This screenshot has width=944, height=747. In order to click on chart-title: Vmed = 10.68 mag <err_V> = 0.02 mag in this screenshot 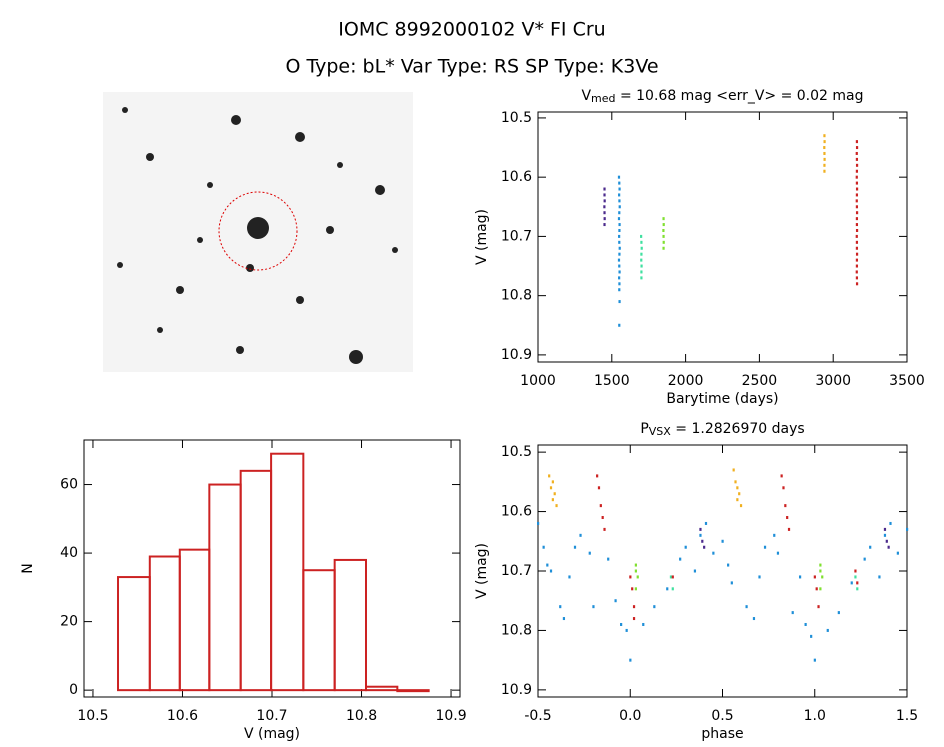, I will do `click(722, 96)`.